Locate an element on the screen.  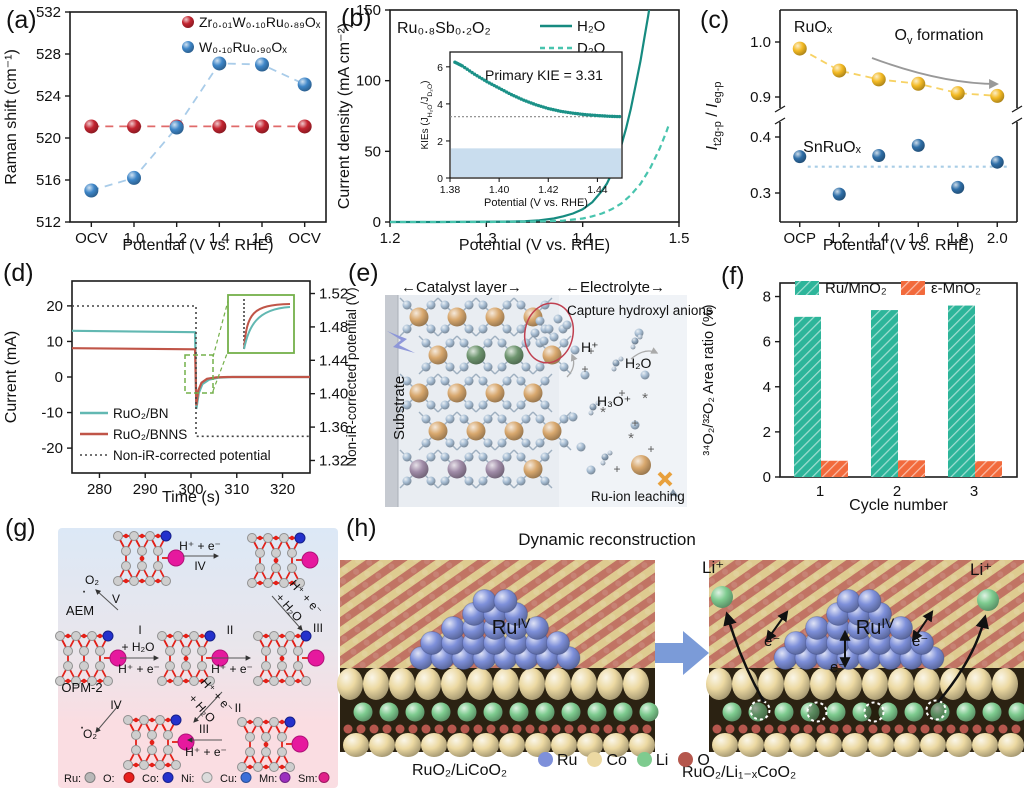
svg-text: III is located at coordinates (318, 628).